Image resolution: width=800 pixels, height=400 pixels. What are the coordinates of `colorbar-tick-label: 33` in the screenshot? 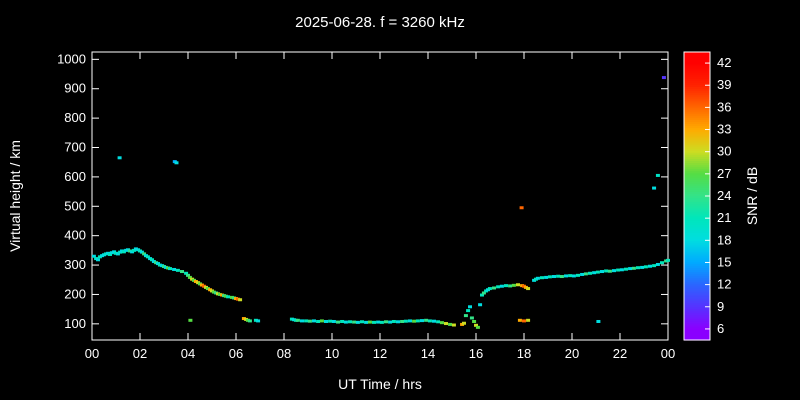 It's located at (724, 129).